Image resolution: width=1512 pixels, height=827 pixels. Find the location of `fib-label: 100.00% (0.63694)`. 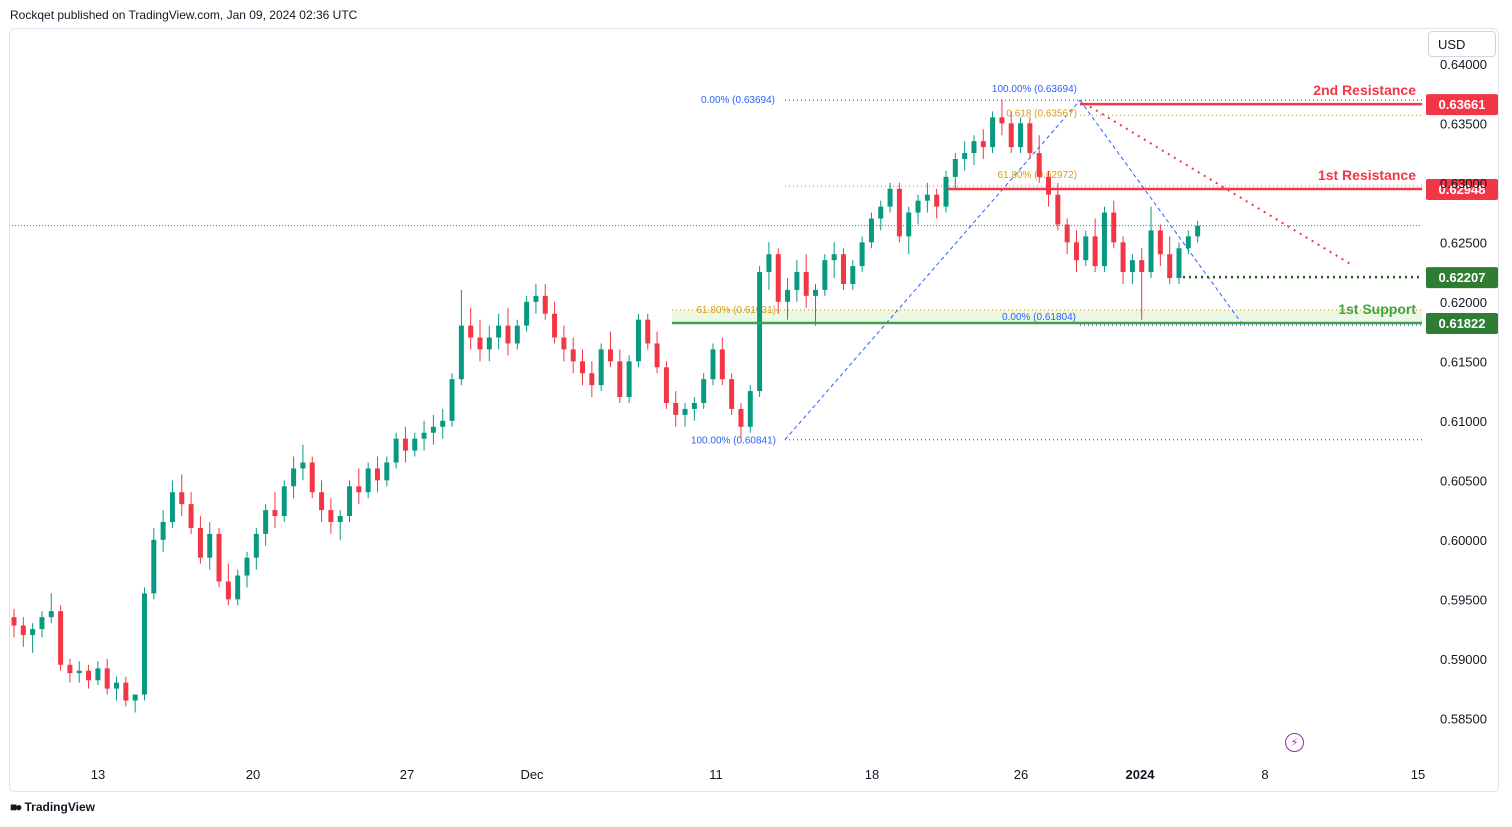

fib-label: 100.00% (0.63694) is located at coordinates (1034, 89).